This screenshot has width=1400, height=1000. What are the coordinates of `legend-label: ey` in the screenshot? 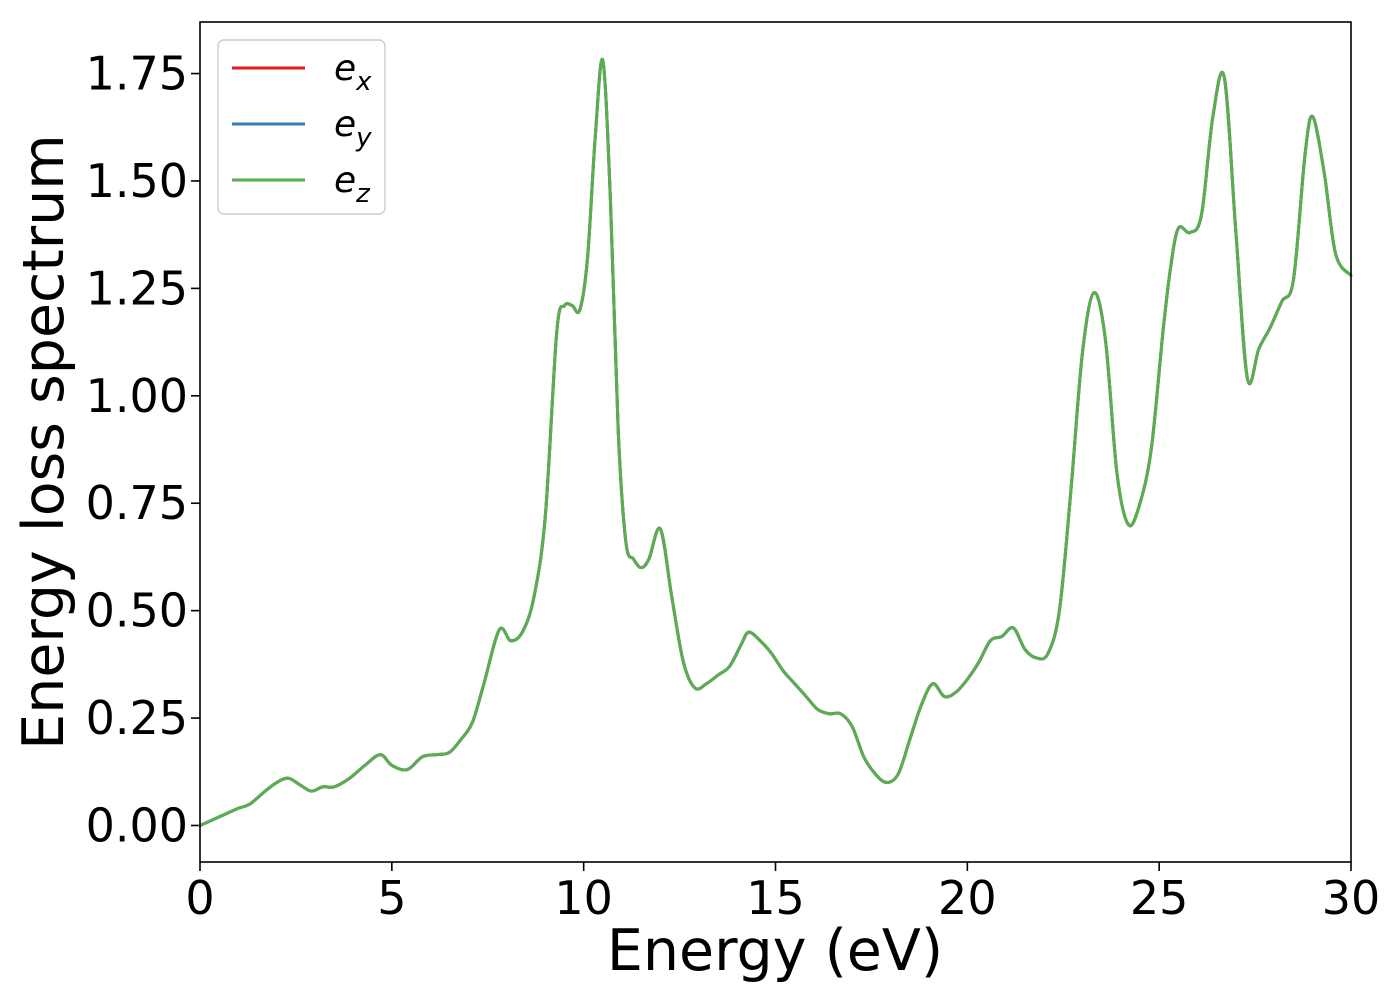 It's located at (353, 128).